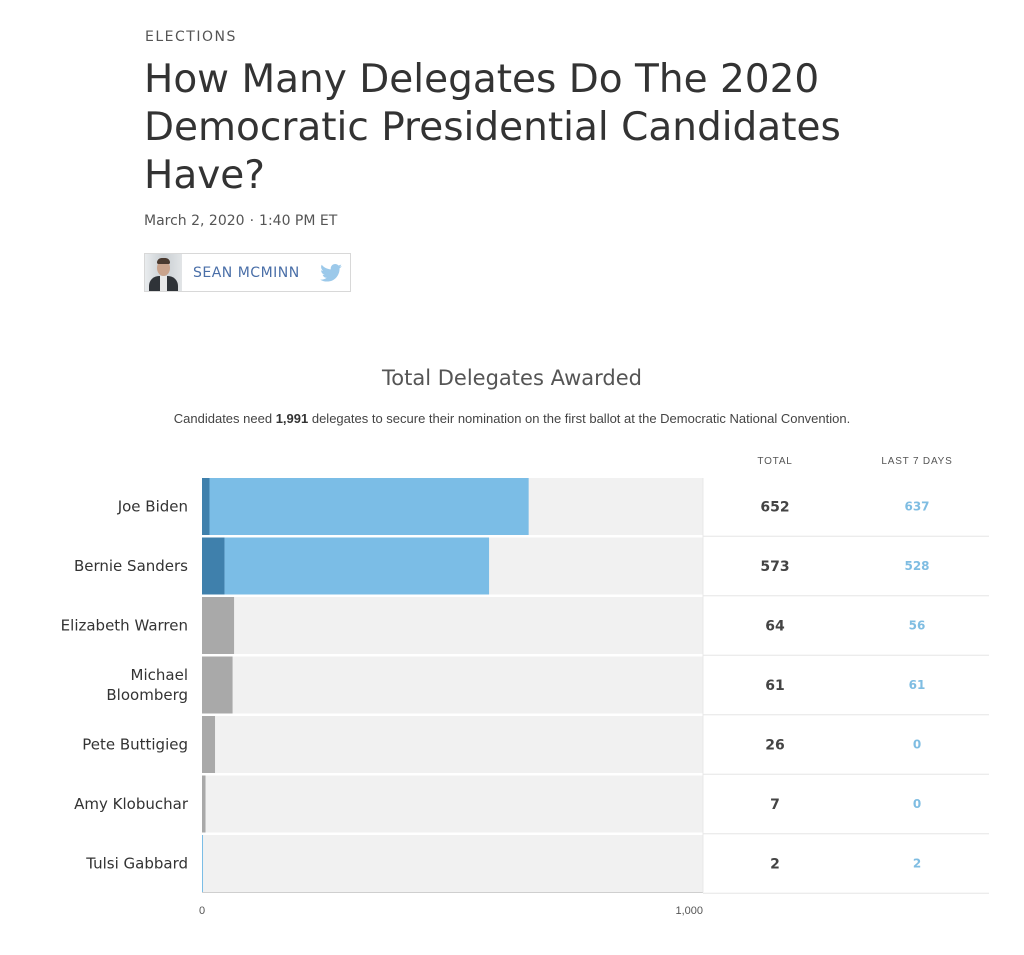 This screenshot has width=1024, height=955. I want to click on candidate-name-michael-bloomberg: Bloomberg, so click(147, 695).